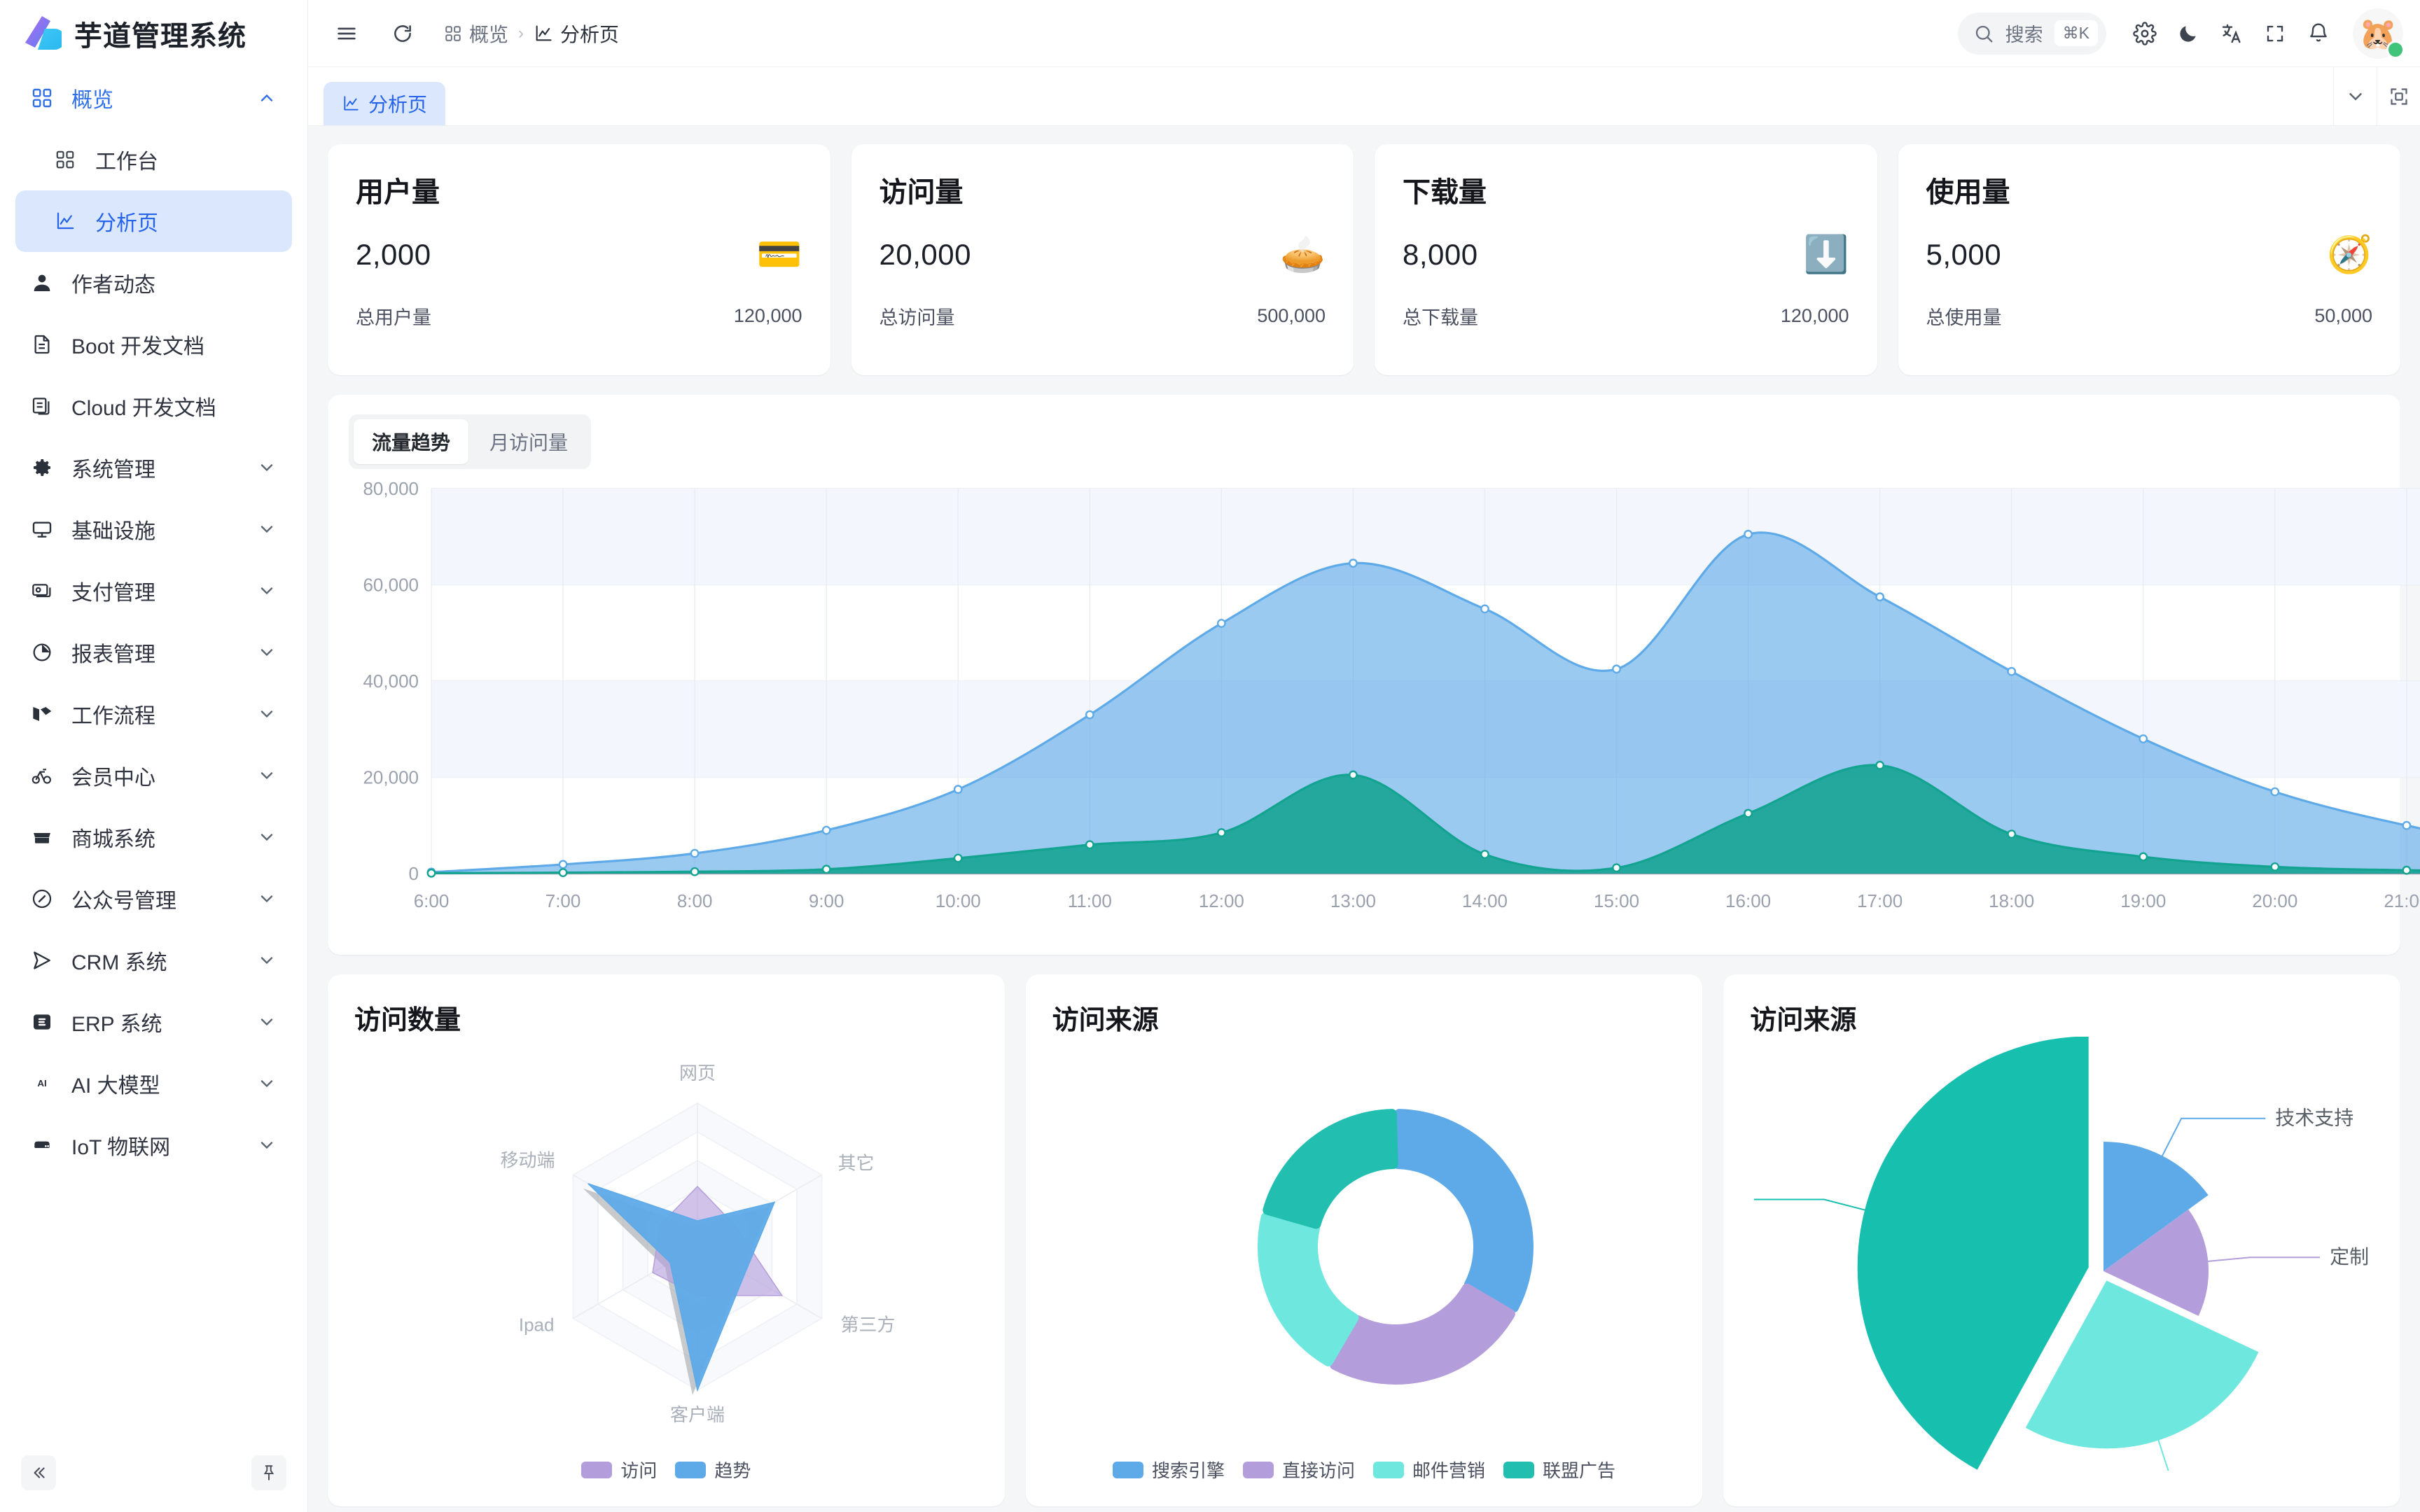 The width and height of the screenshot is (2420, 1512). Describe the element at coordinates (619, 1470) in the screenshot. I see `legend-item: 访问` at that location.